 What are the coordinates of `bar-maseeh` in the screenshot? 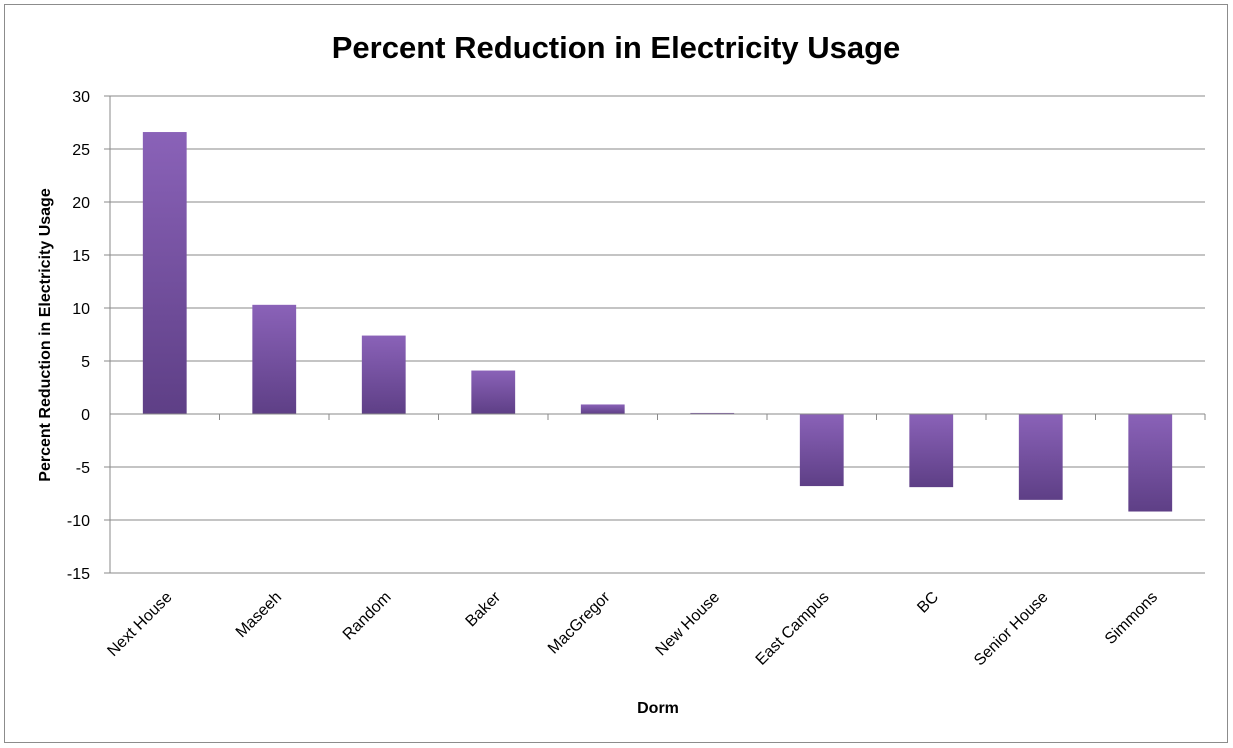 It's located at (274, 359).